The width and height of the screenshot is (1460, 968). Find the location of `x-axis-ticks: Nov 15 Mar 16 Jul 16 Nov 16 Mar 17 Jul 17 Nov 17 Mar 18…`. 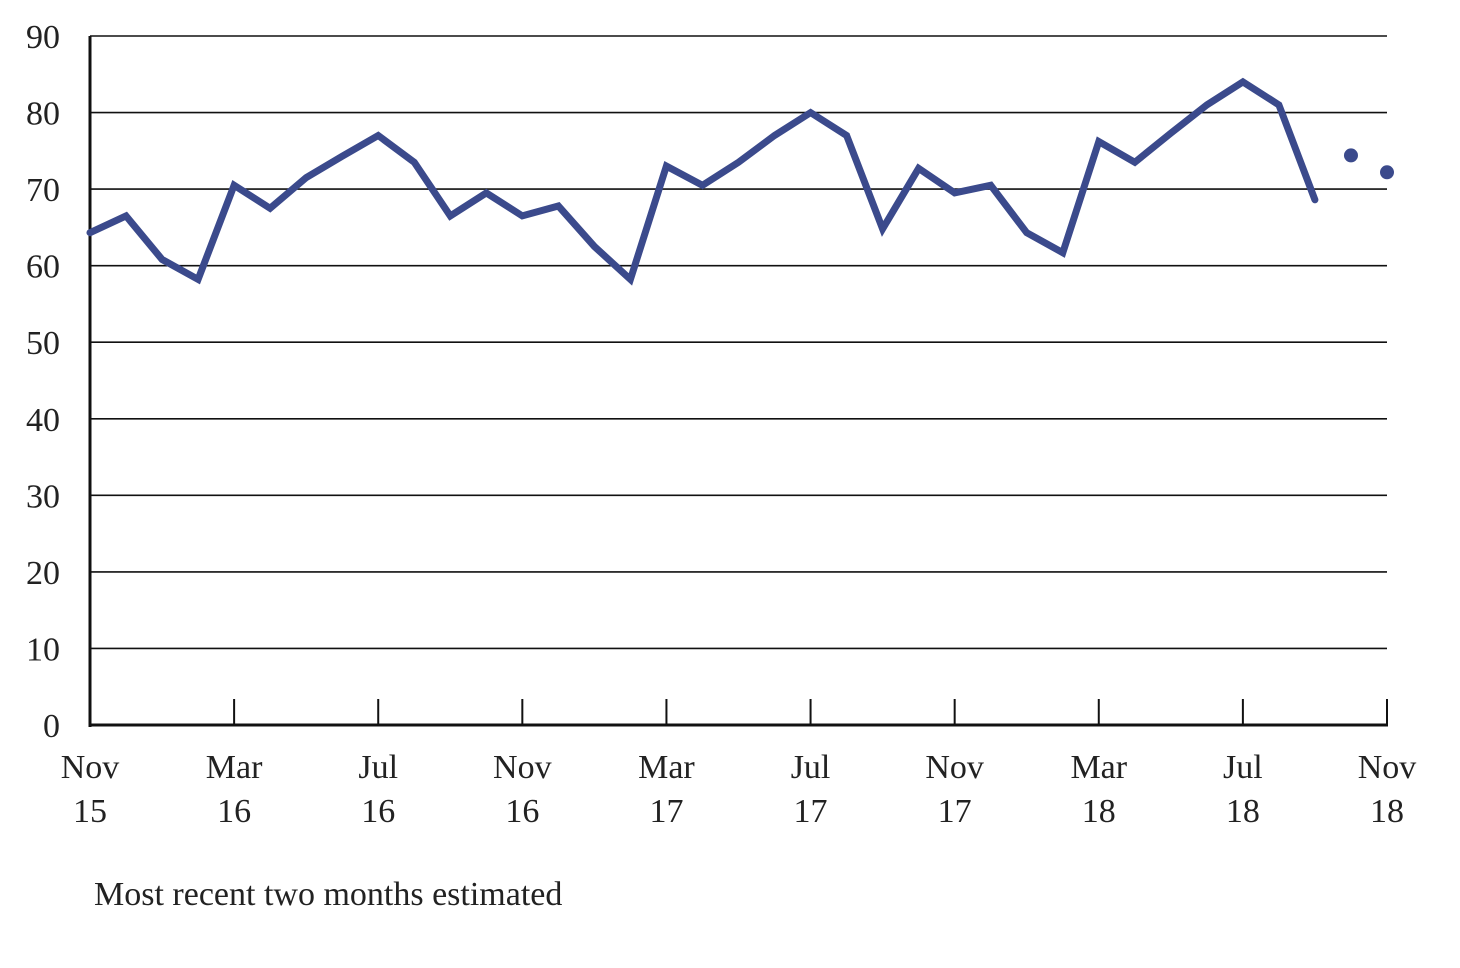

x-axis-ticks: Nov 15 Mar 16 Jul 16 Nov 16 Mar 17 Jul 17 Nov 17 Mar 18… is located at coordinates (739, 764).